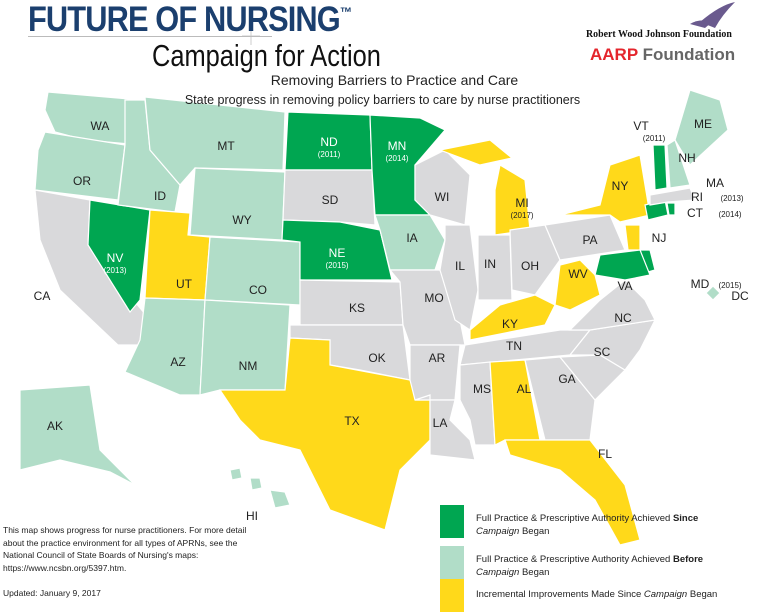 The width and height of the screenshot is (765, 612). What do you see at coordinates (566, 379) in the screenshot?
I see `state-label-ga: GA` at bounding box center [566, 379].